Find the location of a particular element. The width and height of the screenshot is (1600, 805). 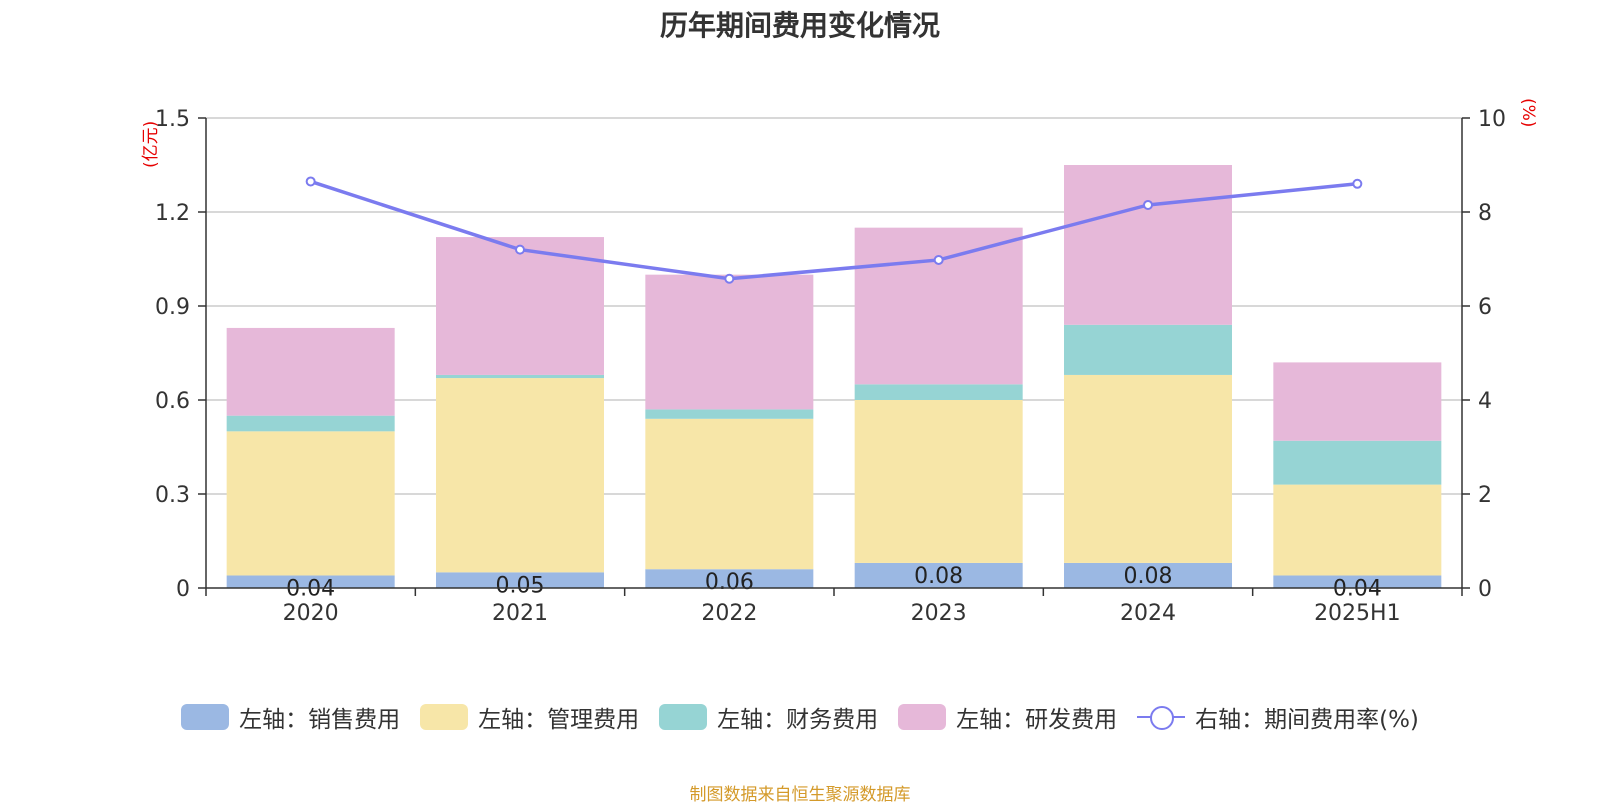

legend-swatch-rnd is located at coordinates (922, 717).